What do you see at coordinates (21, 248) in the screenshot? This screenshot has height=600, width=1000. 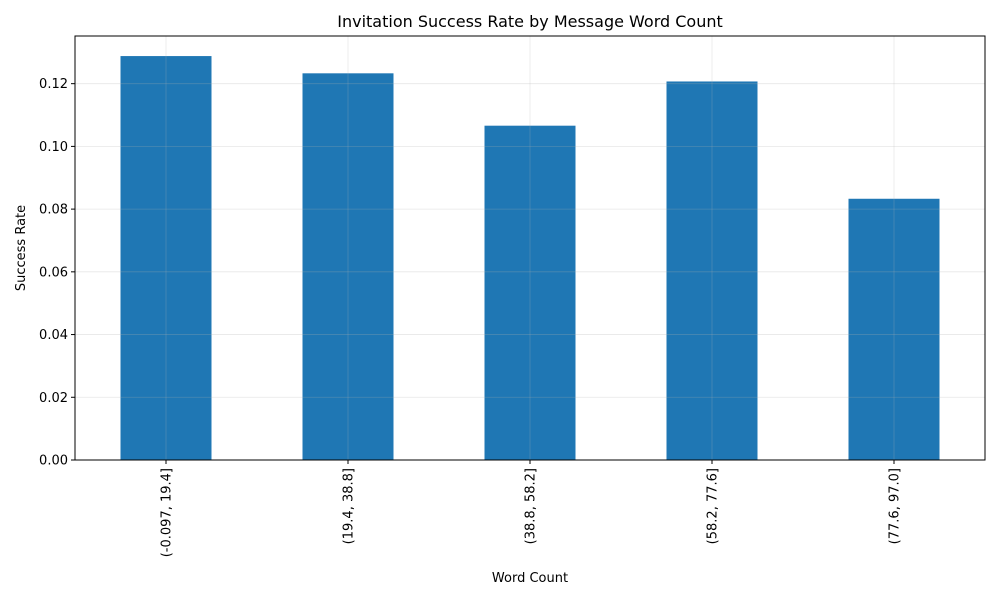 I see `y-axis-label: Success Rate` at bounding box center [21, 248].